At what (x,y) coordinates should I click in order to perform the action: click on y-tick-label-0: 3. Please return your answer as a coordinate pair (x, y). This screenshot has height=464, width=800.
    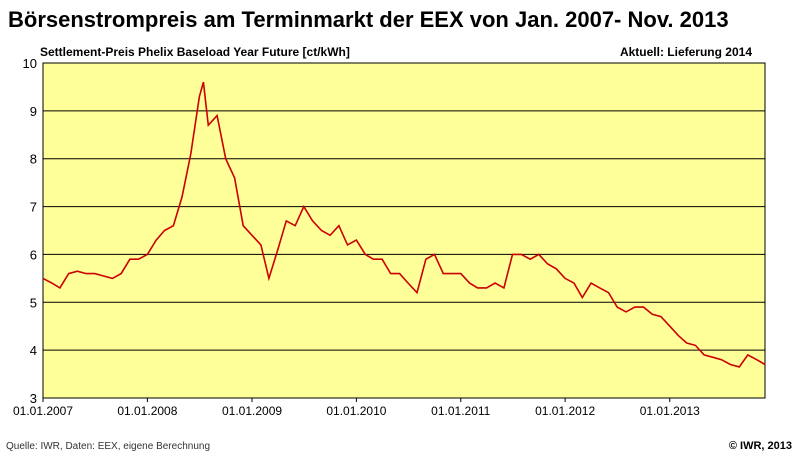
    Looking at the image, I should click on (33, 398).